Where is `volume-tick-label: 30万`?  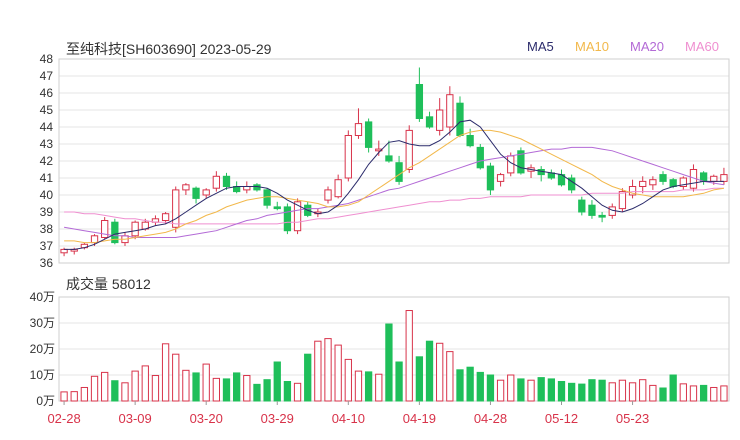 volume-tick-label: 30万 is located at coordinates (42, 323).